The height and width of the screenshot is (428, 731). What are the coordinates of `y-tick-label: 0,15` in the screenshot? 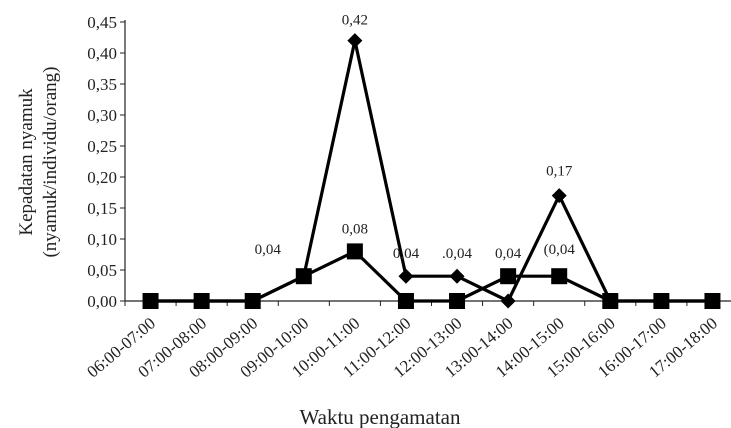 It's located at (102, 208).